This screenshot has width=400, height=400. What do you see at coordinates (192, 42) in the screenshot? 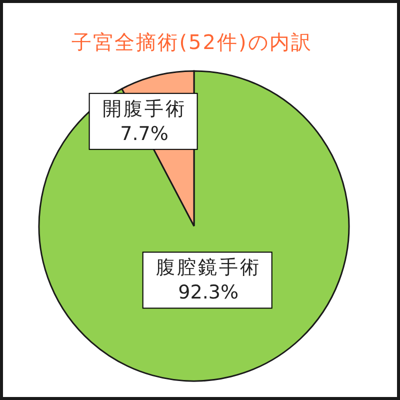
I see `chart-title: 子宮全摘術(52件)の内訳` at bounding box center [192, 42].